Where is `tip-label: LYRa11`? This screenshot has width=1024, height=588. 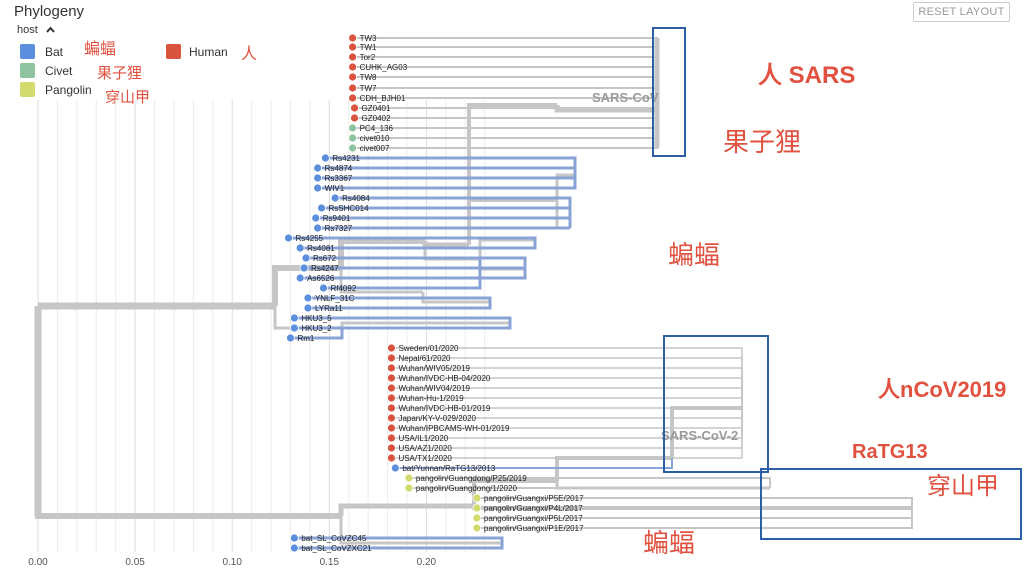
tip-label: LYRa11 is located at coordinates (329, 308).